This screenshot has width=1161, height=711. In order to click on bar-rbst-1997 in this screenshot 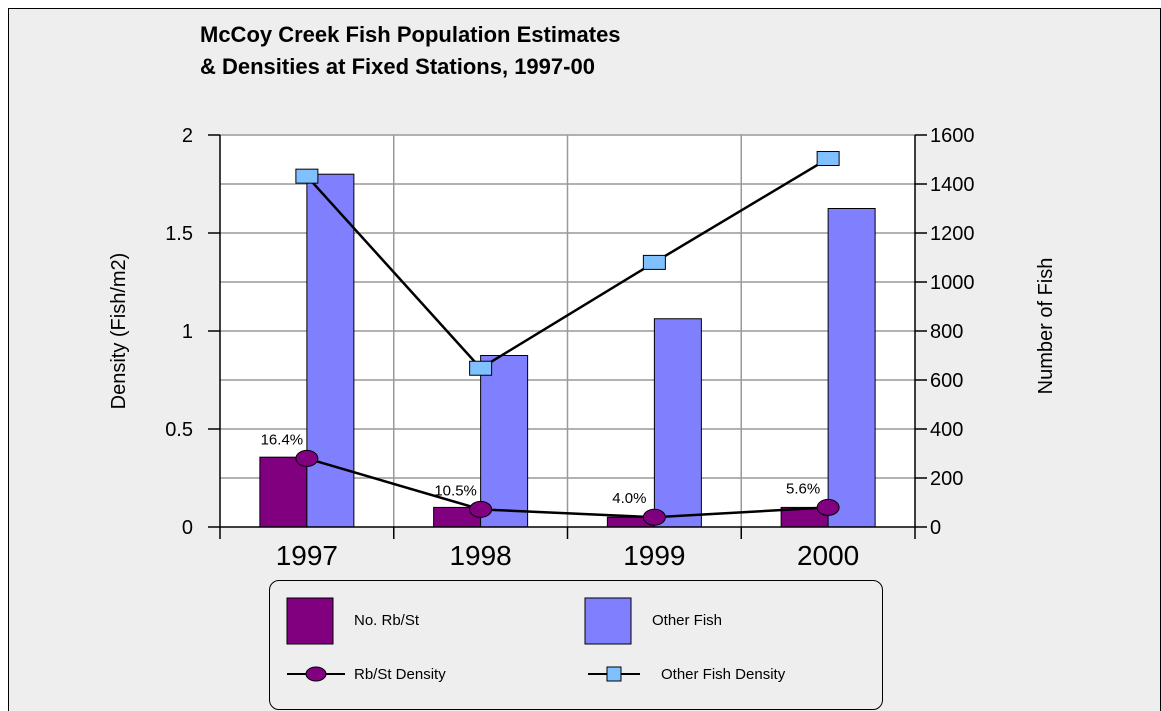, I will do `click(283, 492)`.